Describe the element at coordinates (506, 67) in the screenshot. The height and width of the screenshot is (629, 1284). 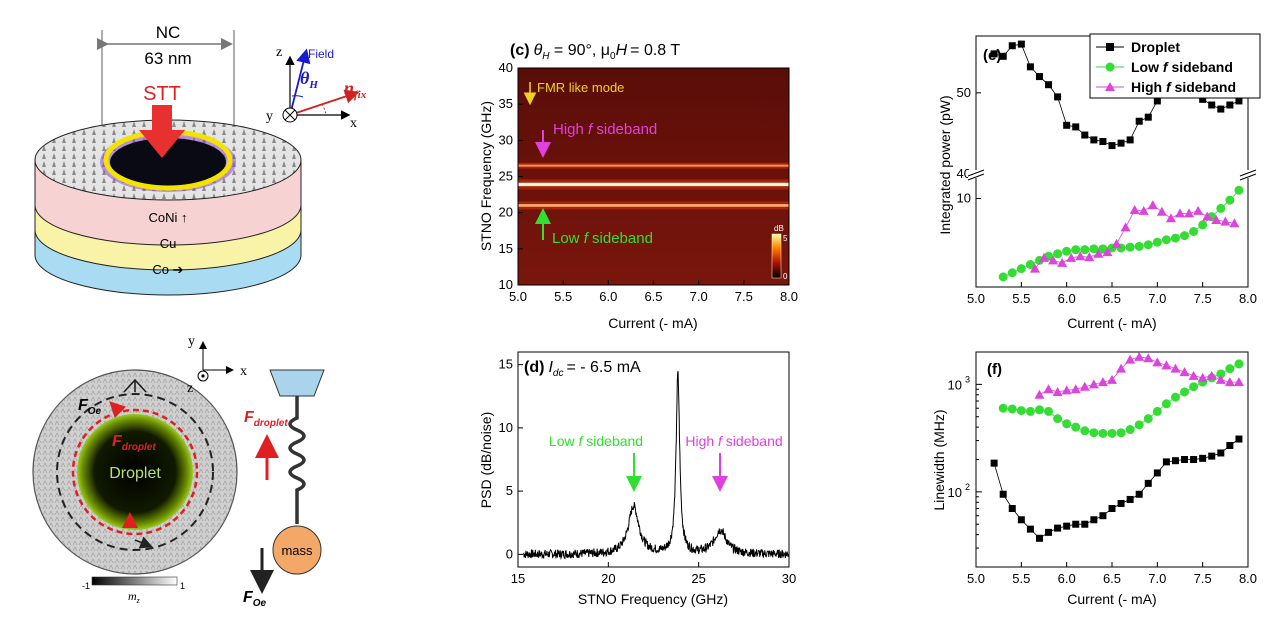
I see `c-ytick-label: 40` at that location.